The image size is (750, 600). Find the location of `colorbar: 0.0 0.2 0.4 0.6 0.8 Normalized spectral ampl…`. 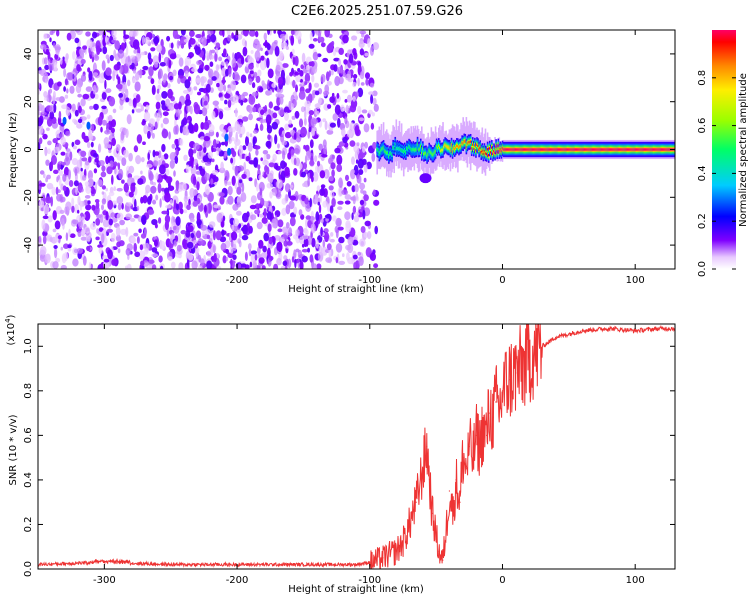

colorbar: 0.0 0.2 0.4 0.6 0.8 Normalized spectral ampl… is located at coordinates (723, 153).